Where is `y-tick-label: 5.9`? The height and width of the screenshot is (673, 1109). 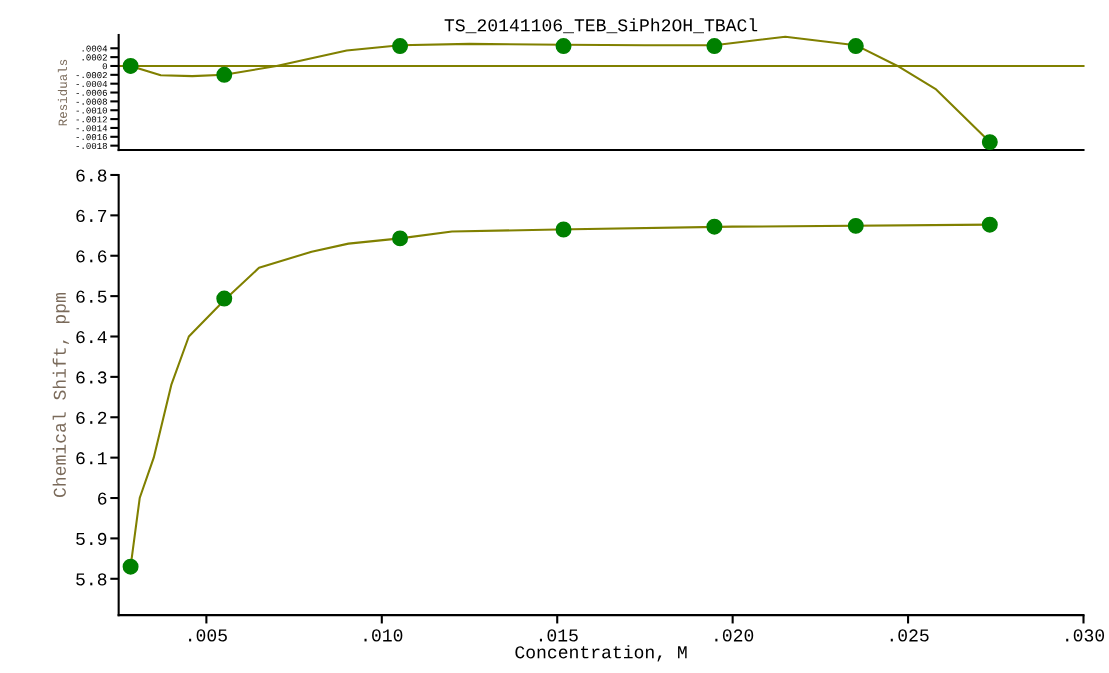
y-tick-label: 5.9 is located at coordinates (91, 539).